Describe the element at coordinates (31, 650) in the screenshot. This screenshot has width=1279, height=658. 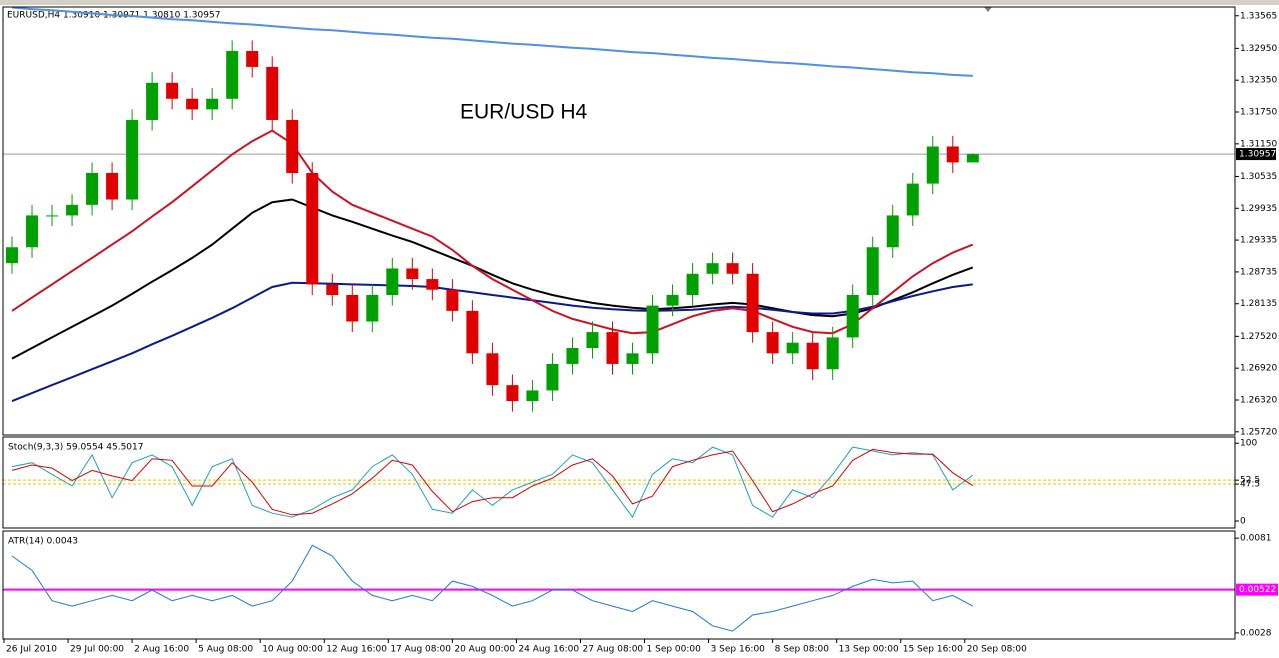
I see `x-tick-label: 26 Jul 2010` at that location.